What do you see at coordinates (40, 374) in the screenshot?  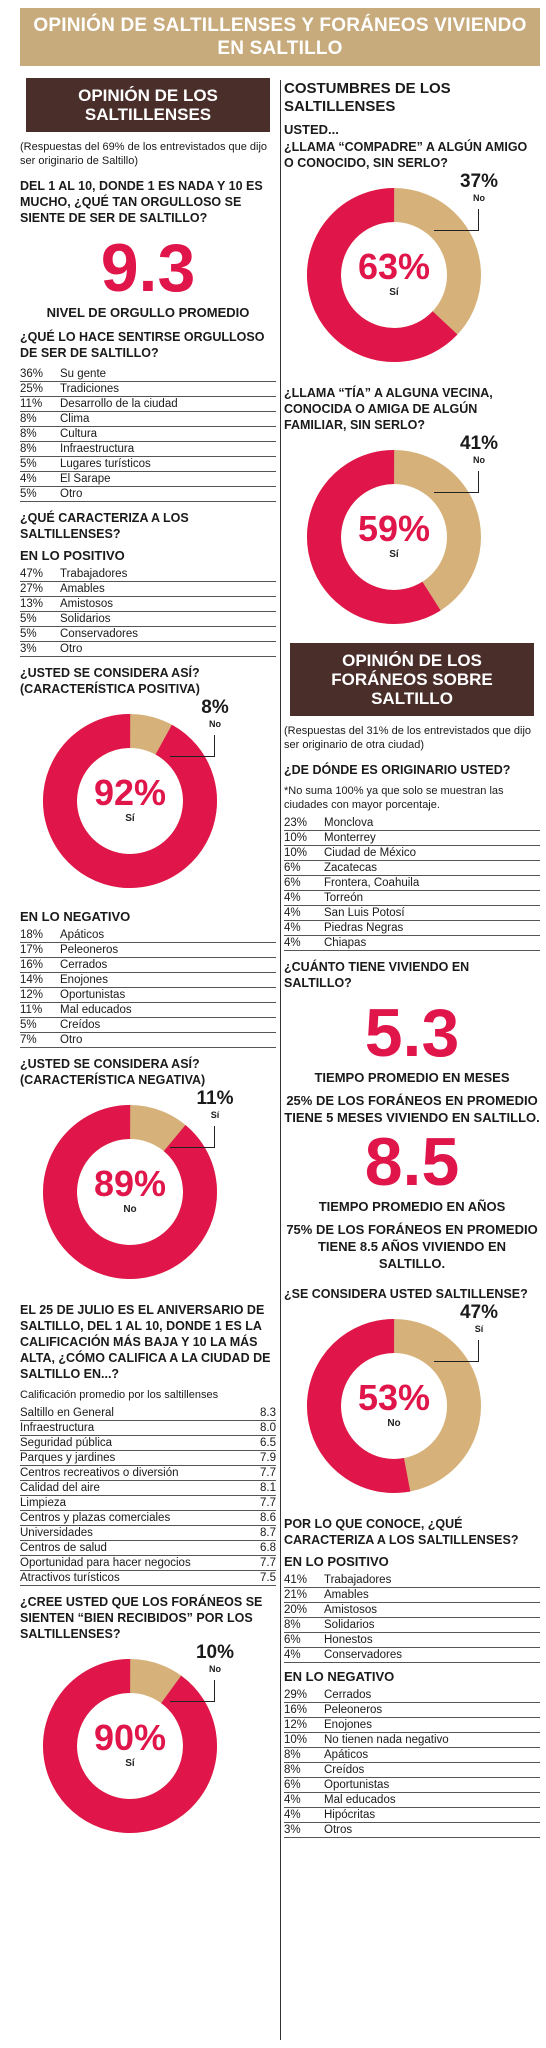 I see `row-percent: 36%` at bounding box center [40, 374].